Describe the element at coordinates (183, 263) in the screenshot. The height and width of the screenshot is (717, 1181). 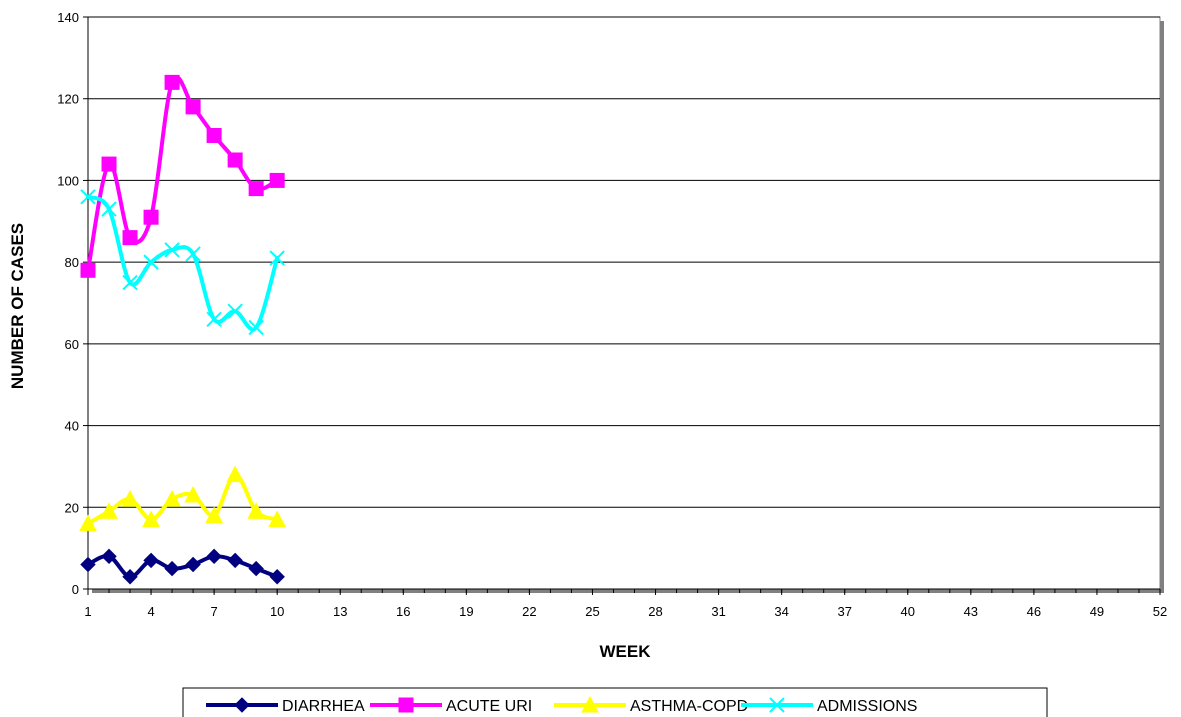
I see `series-line-admissions` at that location.